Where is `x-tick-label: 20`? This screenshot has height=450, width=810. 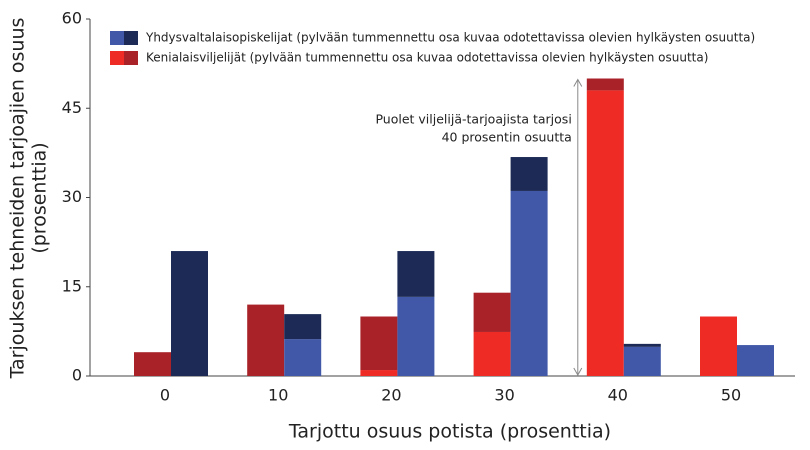
x-tick-label: 20 is located at coordinates (391, 395).